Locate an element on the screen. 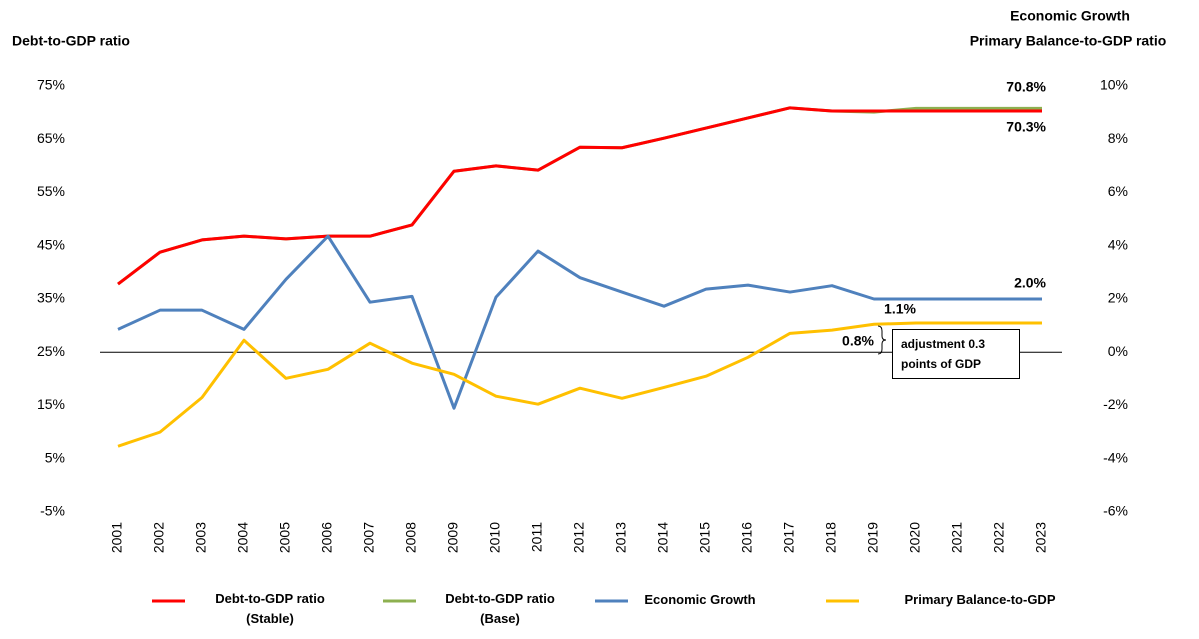  x-tick-label: 2005 is located at coordinates (285, 537).